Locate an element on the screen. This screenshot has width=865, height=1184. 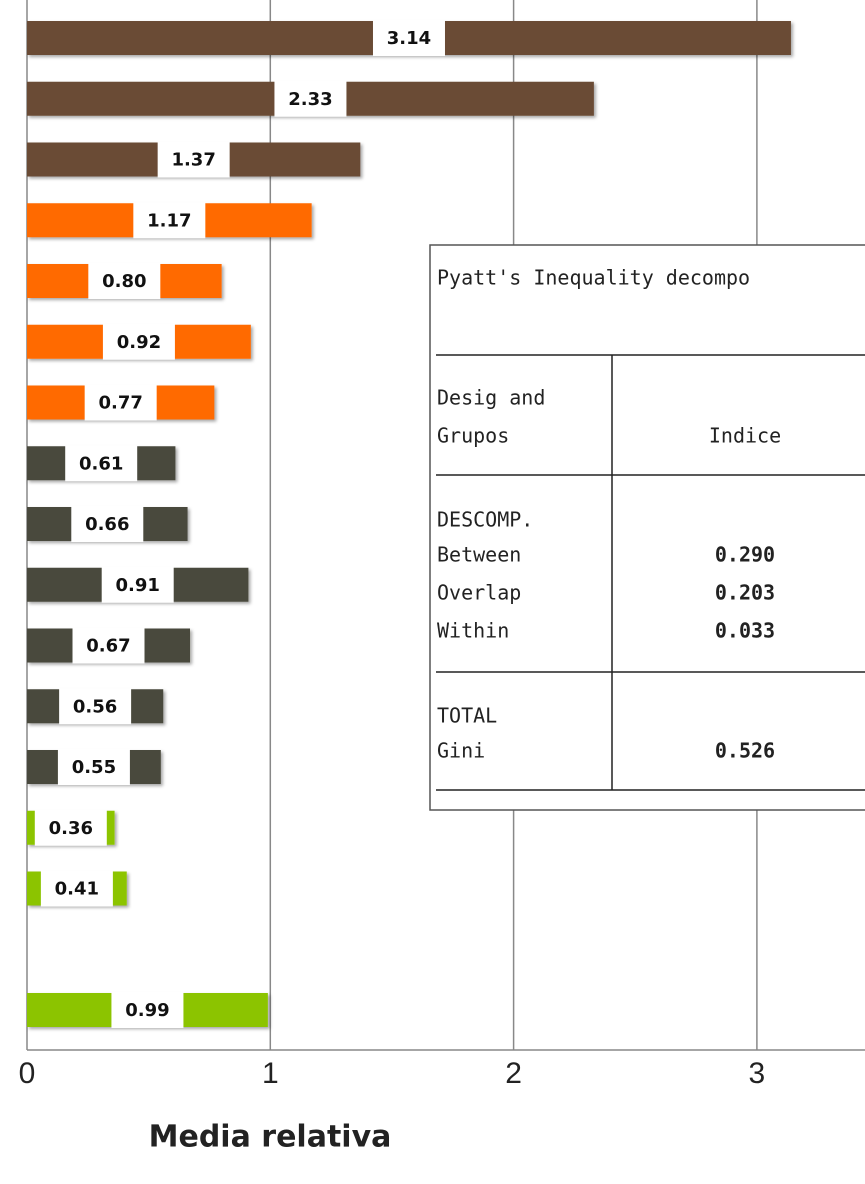
data-label: 0.80 is located at coordinates (124, 281).